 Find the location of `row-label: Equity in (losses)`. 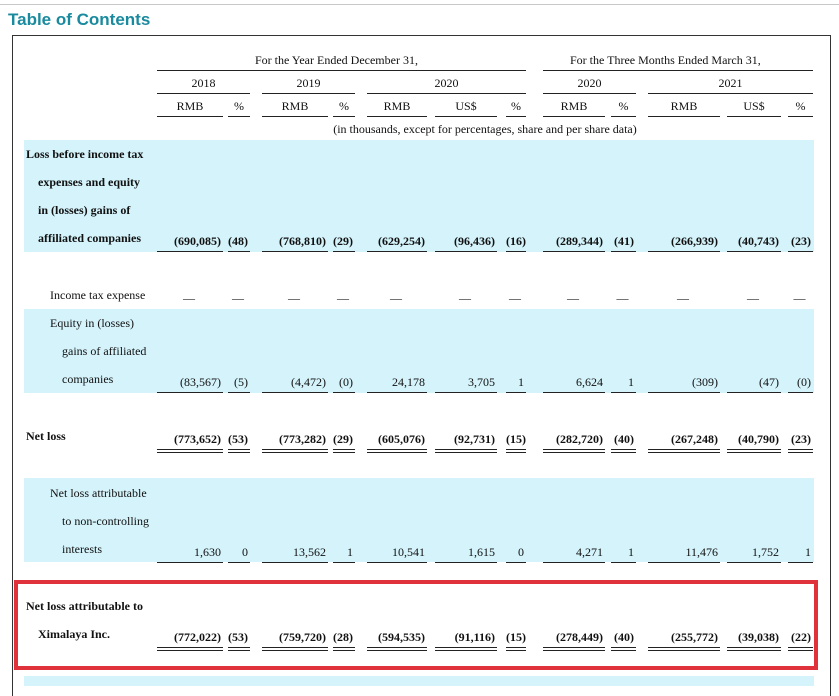

row-label: Equity in (losses) is located at coordinates (92, 323).